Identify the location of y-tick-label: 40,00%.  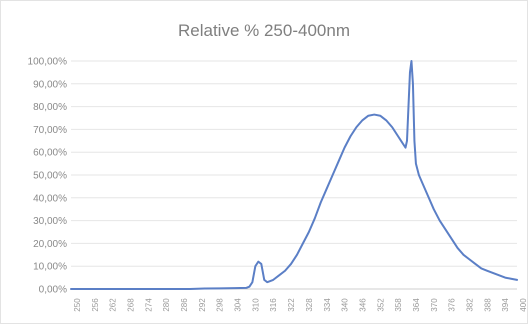
(50, 198).